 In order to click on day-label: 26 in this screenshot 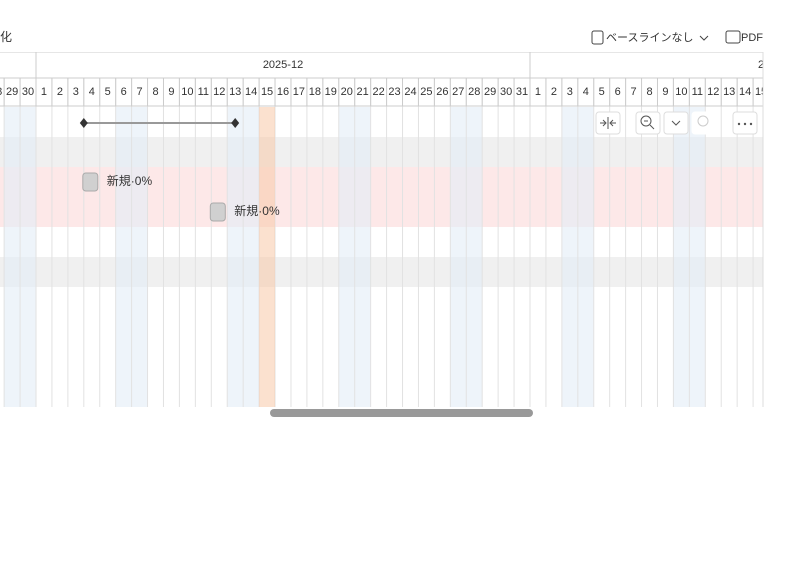, I will do `click(442, 92)`.